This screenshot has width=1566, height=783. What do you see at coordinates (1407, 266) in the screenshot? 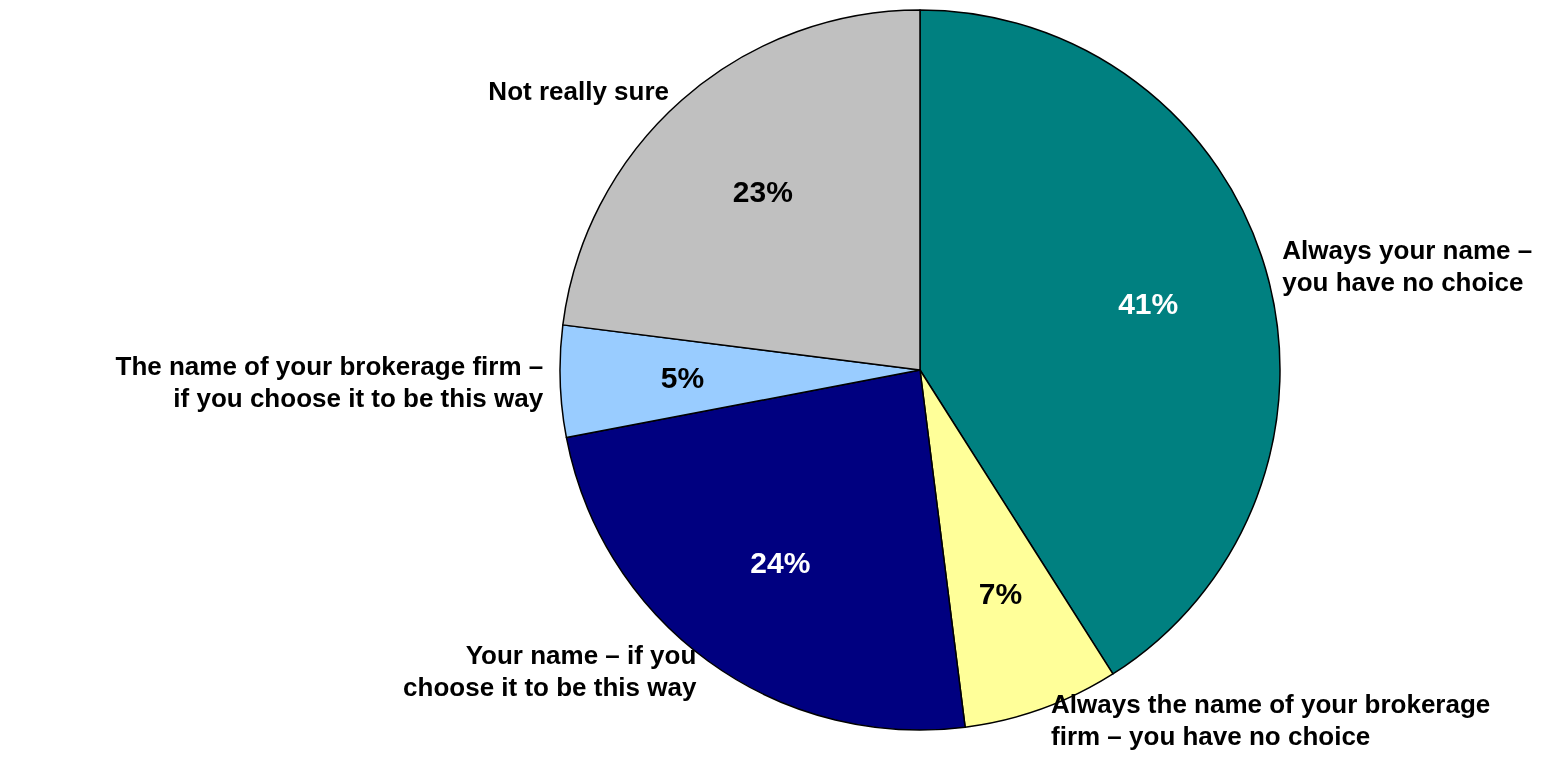
I see `slice-label: Always your name – you have no choice` at bounding box center [1407, 266].